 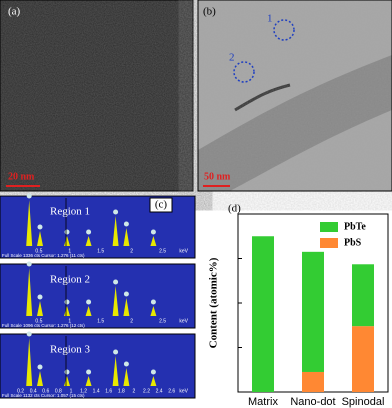 What do you see at coordinates (20, 391) in the screenshot?
I see `spectrum-tick: 0.2` at bounding box center [20, 391].